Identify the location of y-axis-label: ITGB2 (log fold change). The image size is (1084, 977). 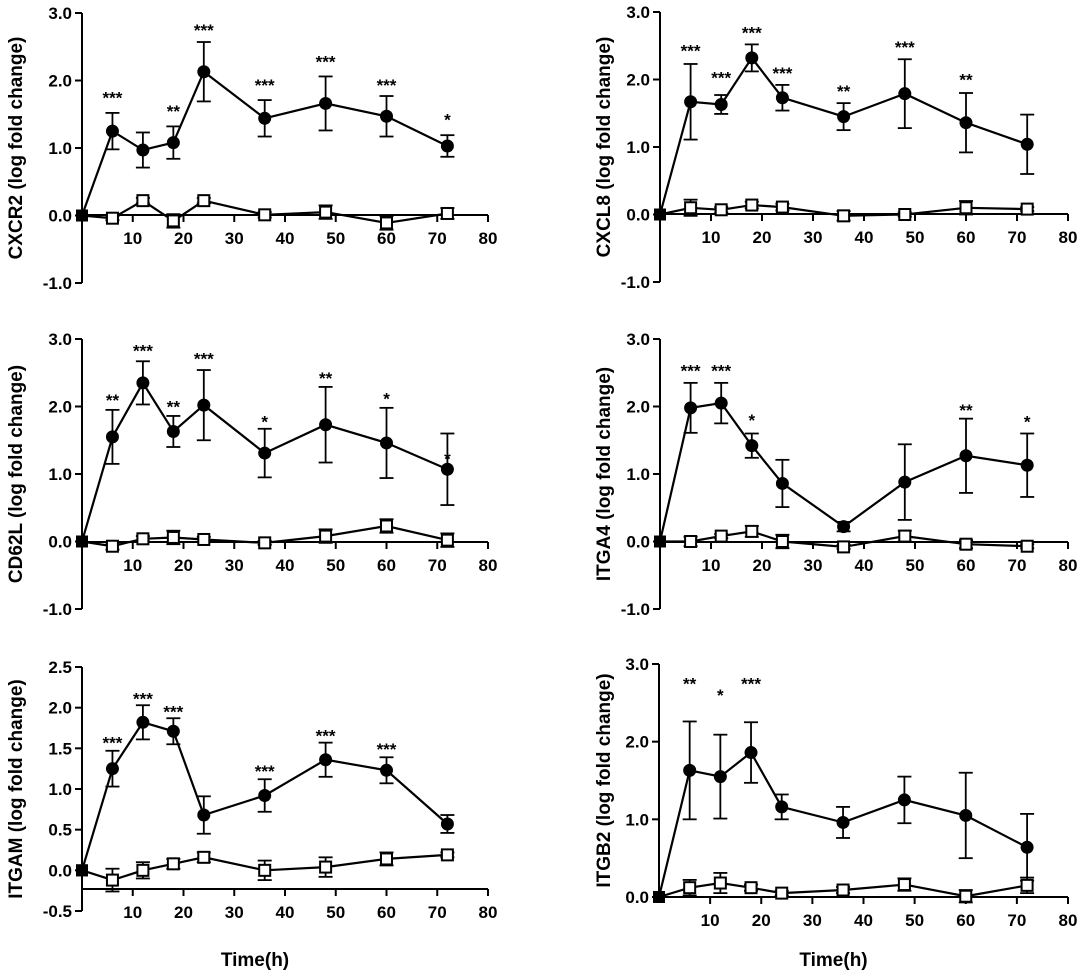
(604, 780).